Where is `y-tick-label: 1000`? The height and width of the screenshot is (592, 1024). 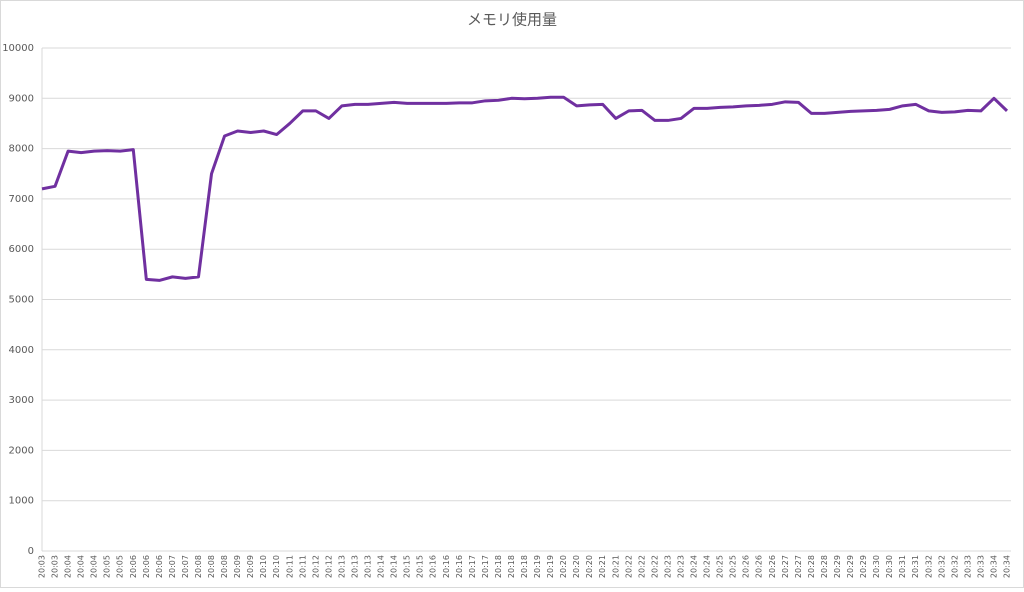 y-tick-label: 1000 is located at coordinates (21, 501).